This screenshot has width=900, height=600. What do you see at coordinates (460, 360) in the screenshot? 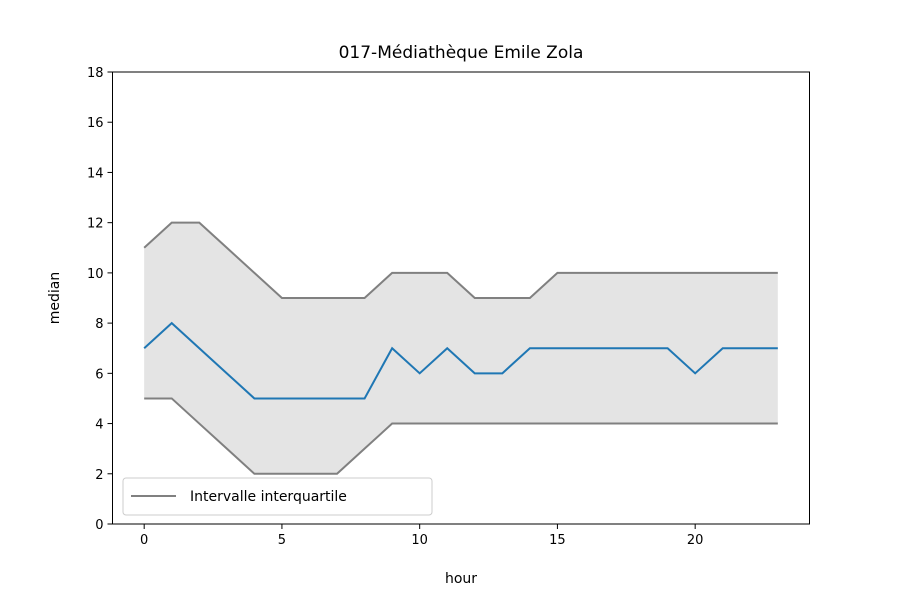
I see `median-line` at bounding box center [460, 360].